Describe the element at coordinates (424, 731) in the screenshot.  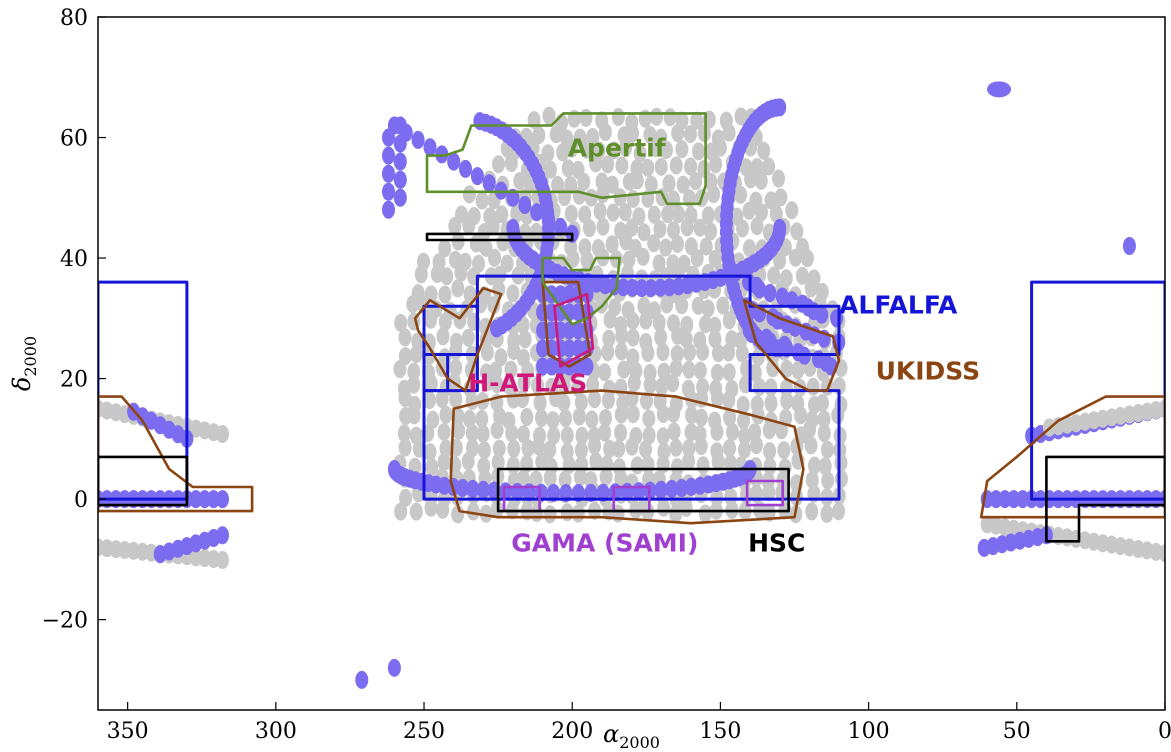
I see `x-tick-label: 250` at that location.